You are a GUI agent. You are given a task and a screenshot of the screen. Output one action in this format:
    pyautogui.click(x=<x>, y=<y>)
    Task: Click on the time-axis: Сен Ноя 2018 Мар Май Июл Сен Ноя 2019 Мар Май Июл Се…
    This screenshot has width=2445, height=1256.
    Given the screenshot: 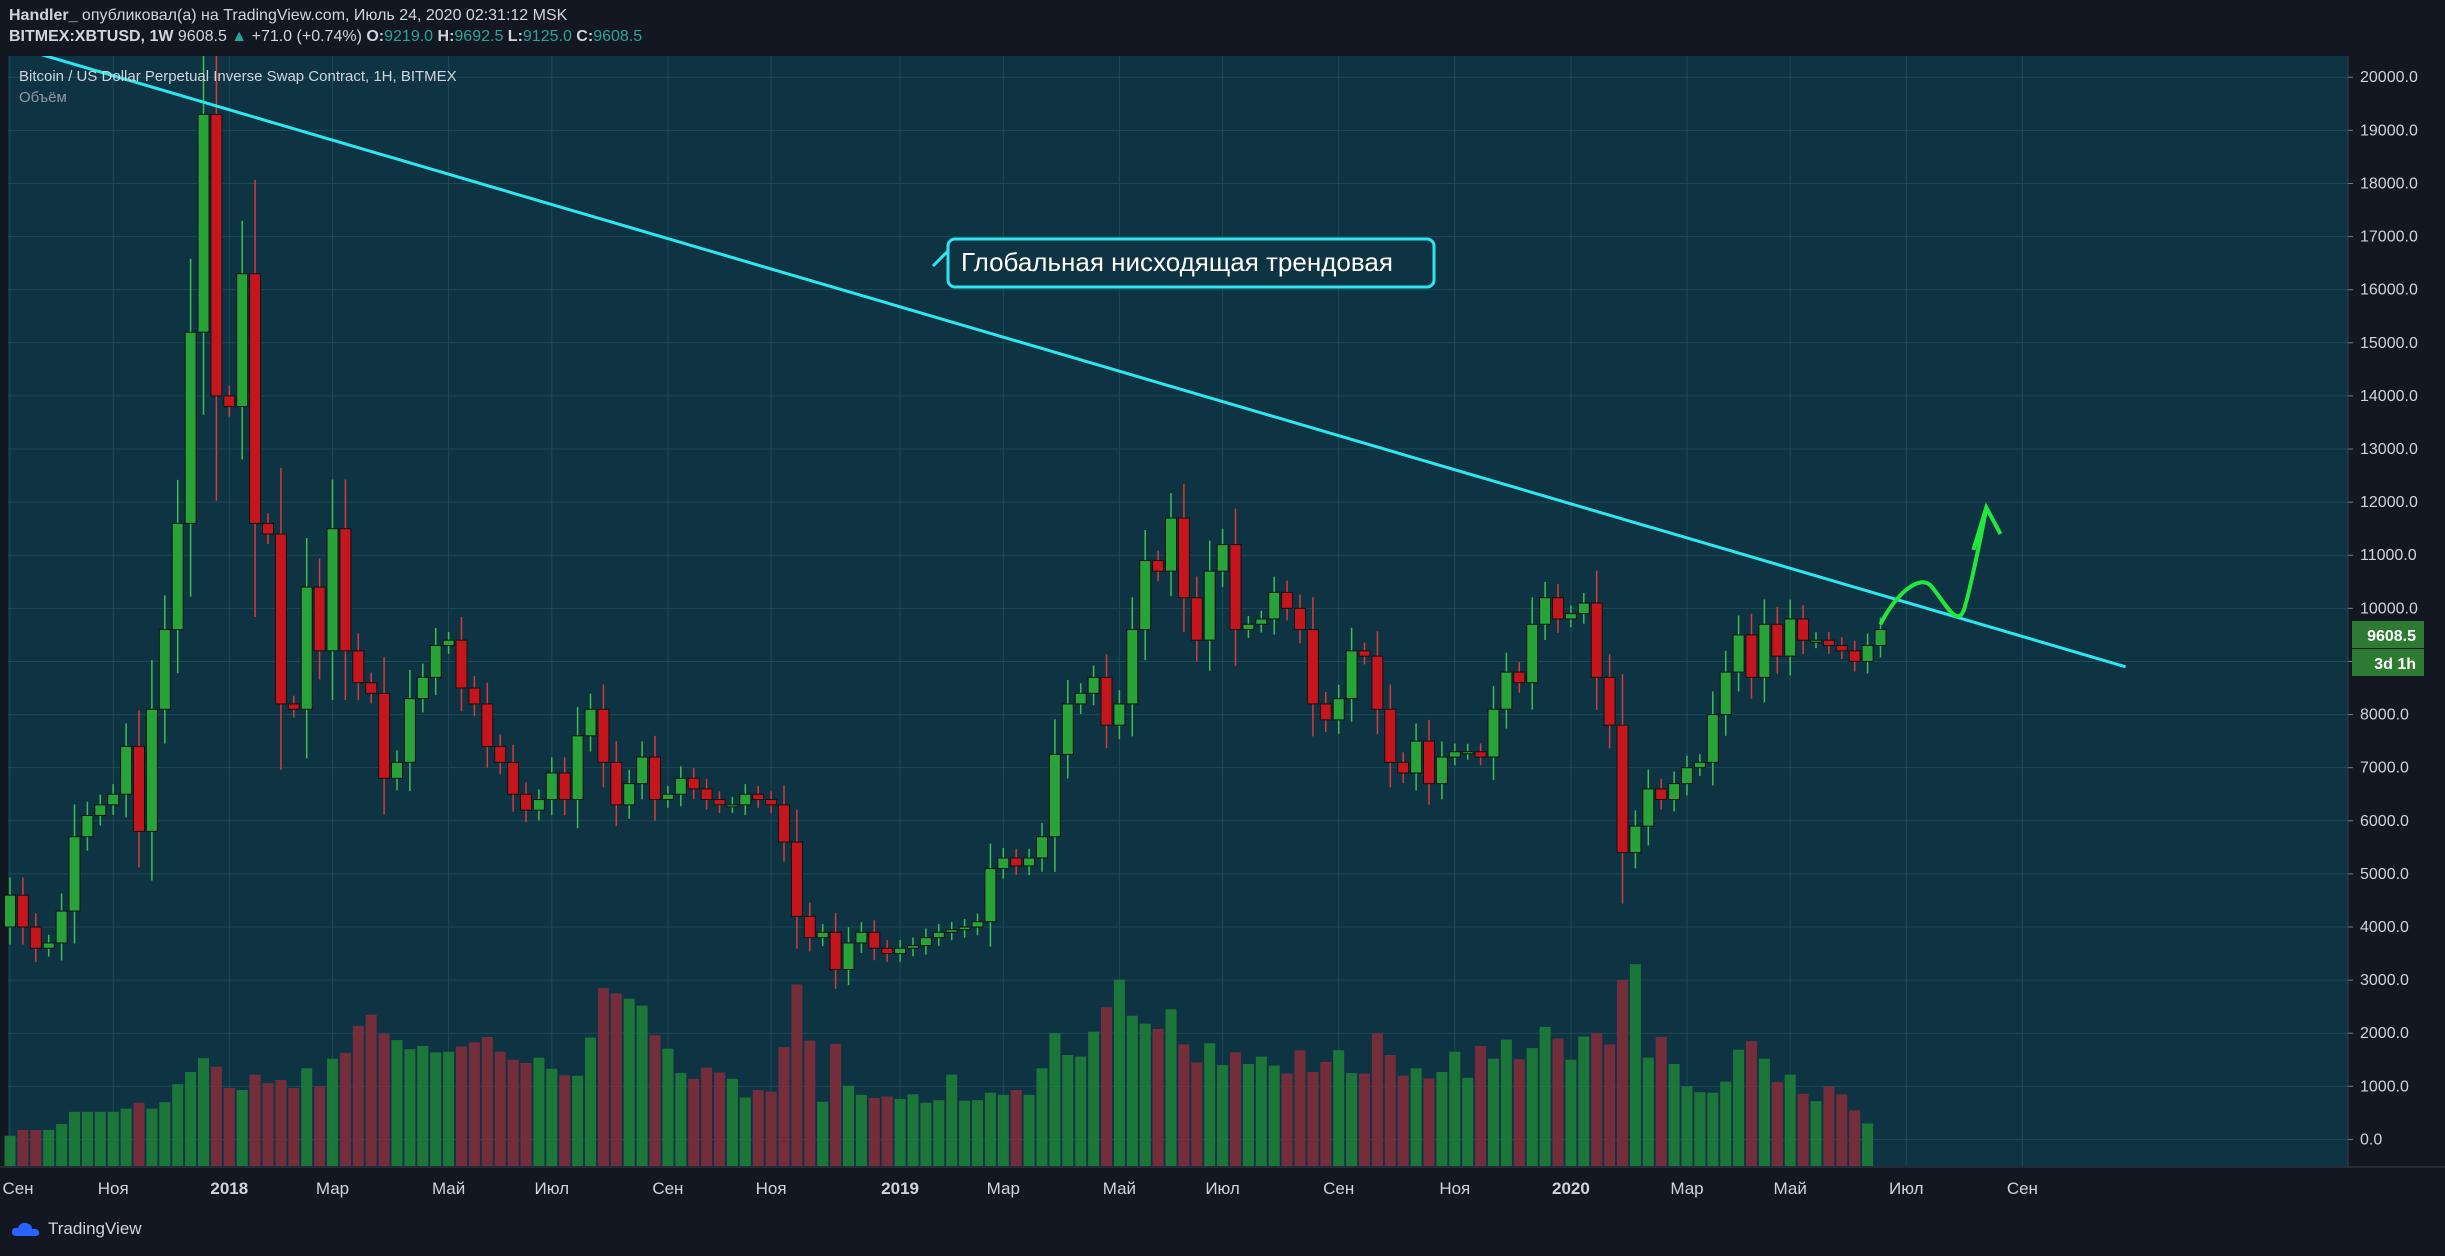 What is the action you would take?
    pyautogui.click(x=1222, y=1182)
    